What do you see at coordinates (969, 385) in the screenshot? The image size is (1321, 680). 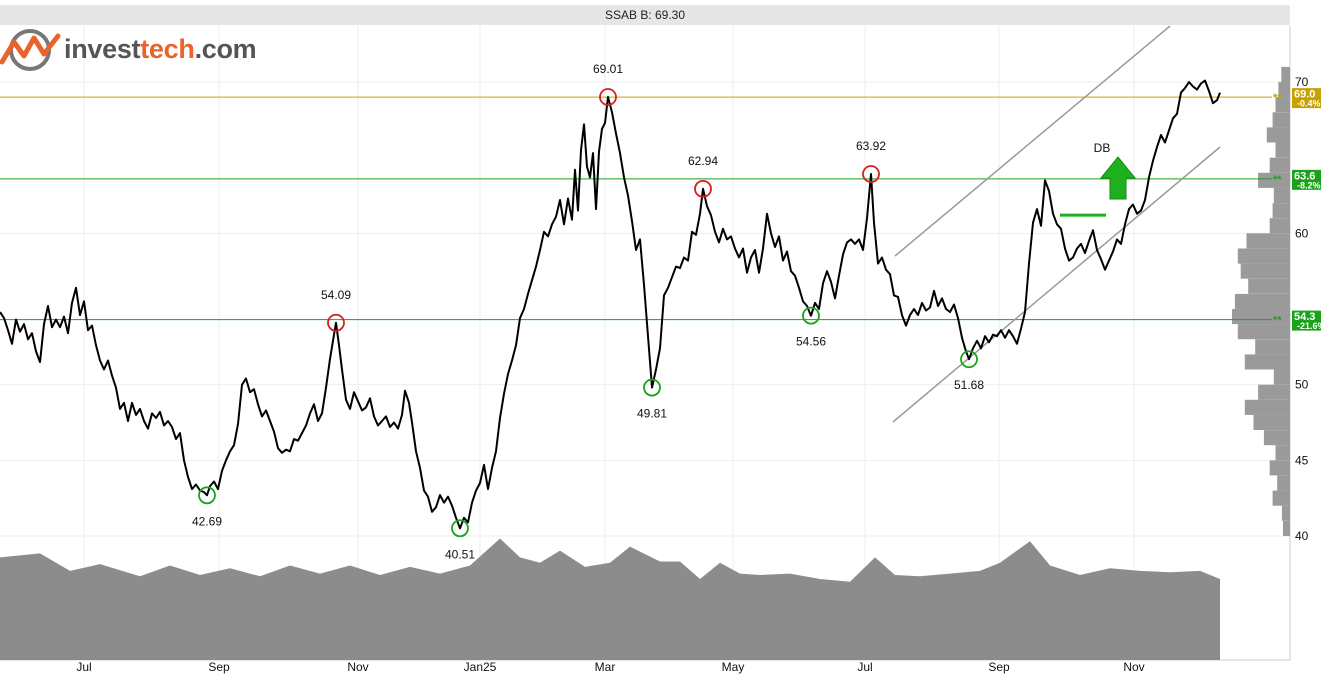 I see `extreme-label-8: 51.68` at bounding box center [969, 385].